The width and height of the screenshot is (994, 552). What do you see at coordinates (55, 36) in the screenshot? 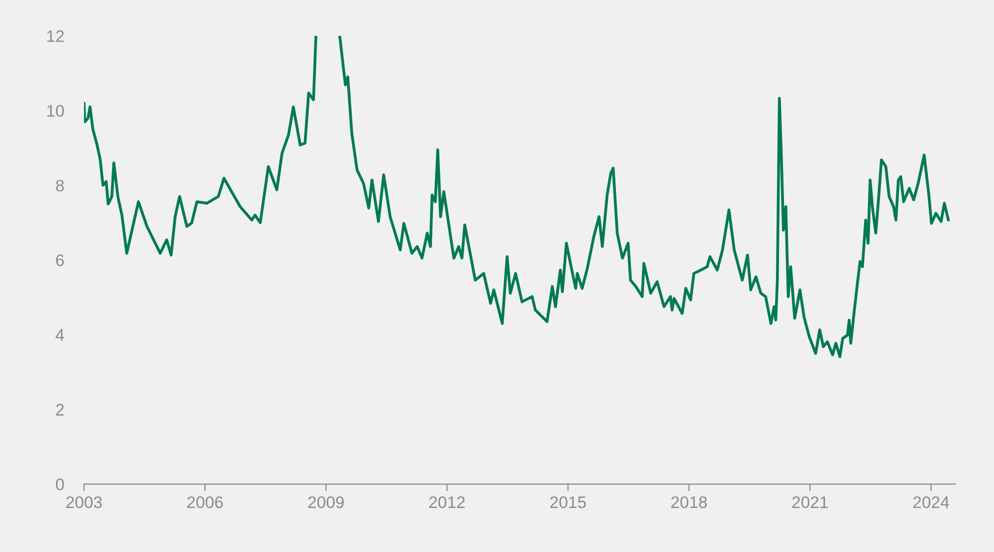
I see `y-tick-label: 12` at bounding box center [55, 36].